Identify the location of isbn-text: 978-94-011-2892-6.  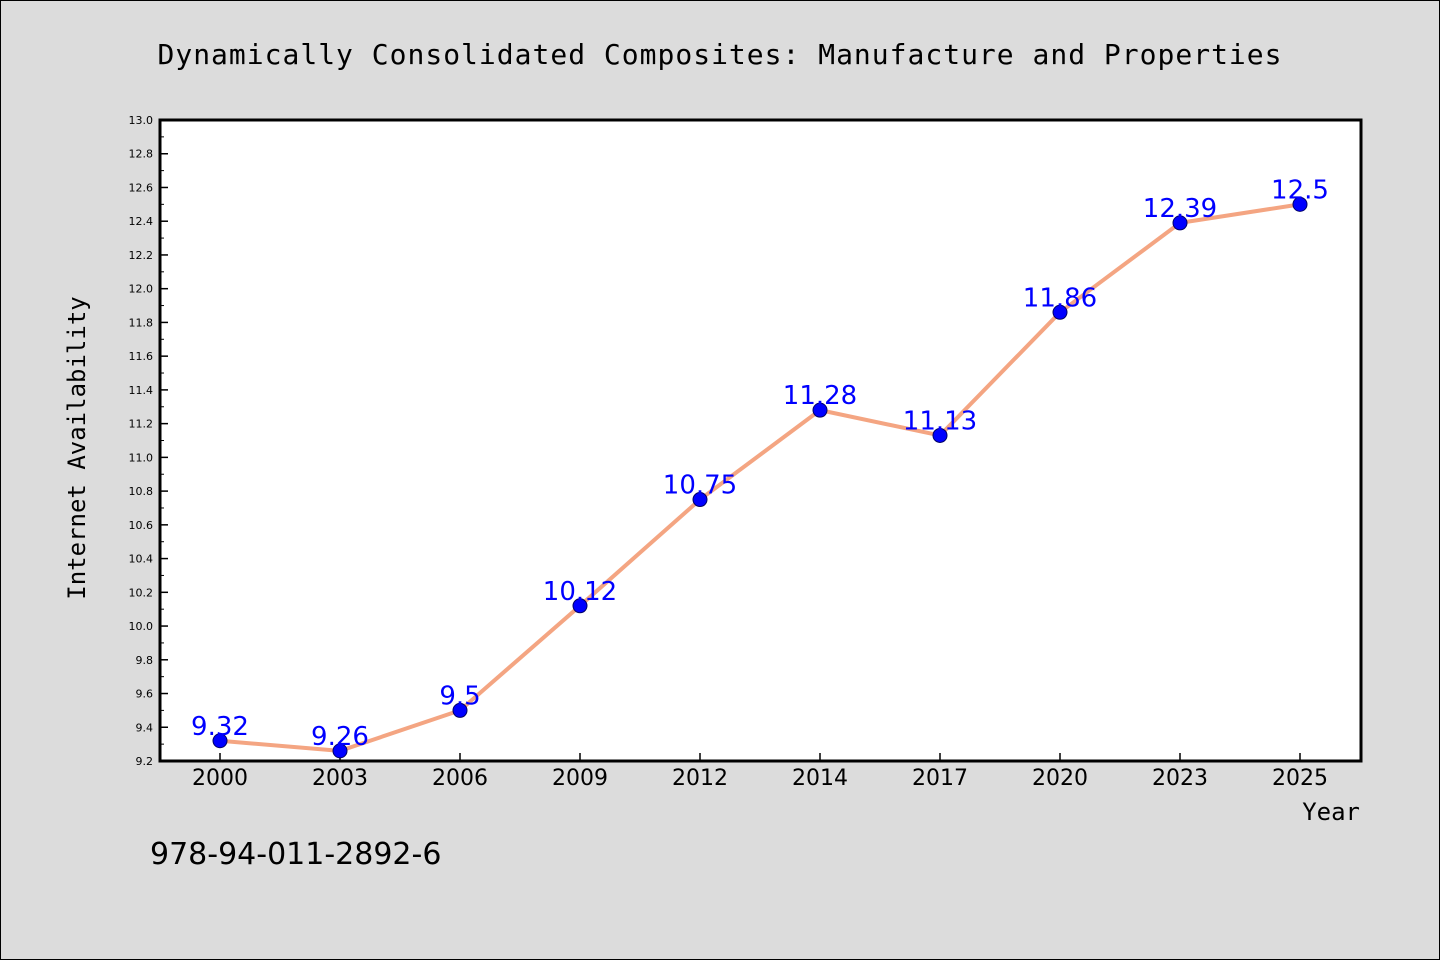
(295, 854).